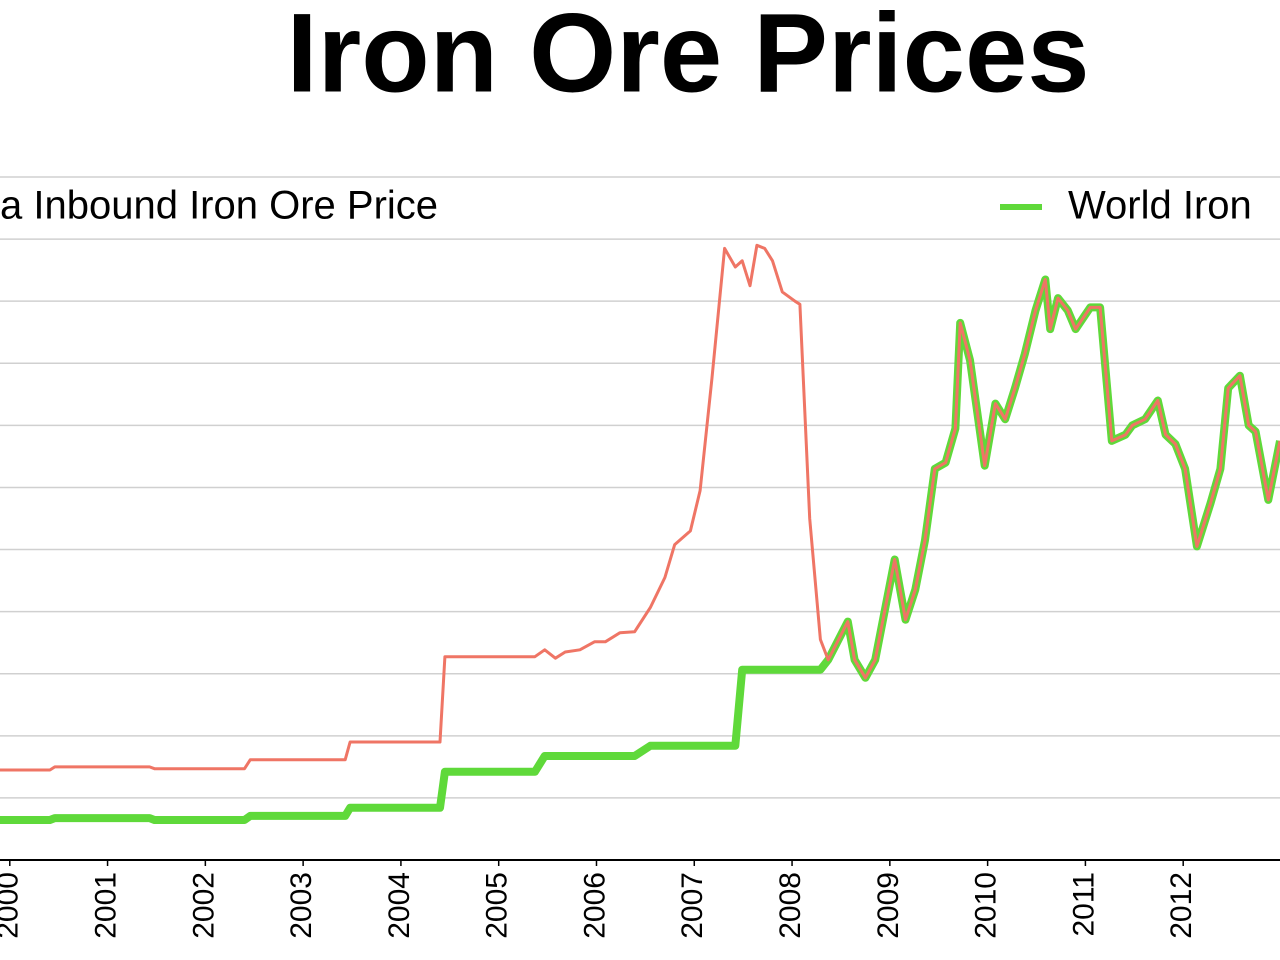 This screenshot has height=960, width=1280. Describe the element at coordinates (105, 905) in the screenshot. I see `x-tick-label: 2001` at that location.